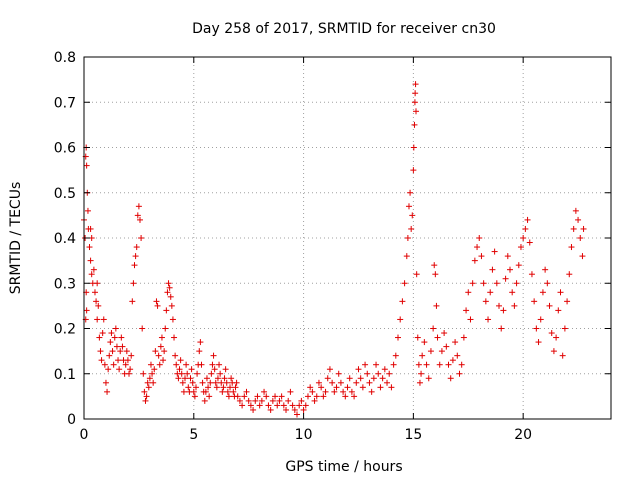  I want to click on x-axis-label: GPS time / hours, so click(343, 467).